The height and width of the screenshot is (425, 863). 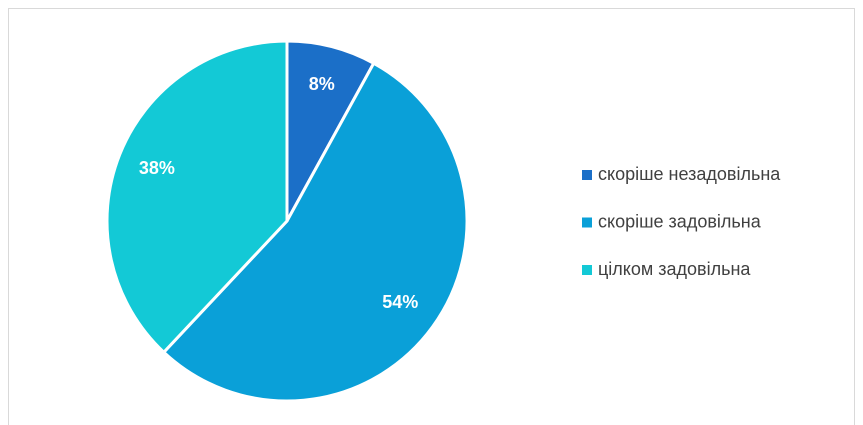 I want to click on value-label: 38%, so click(x=157, y=168).